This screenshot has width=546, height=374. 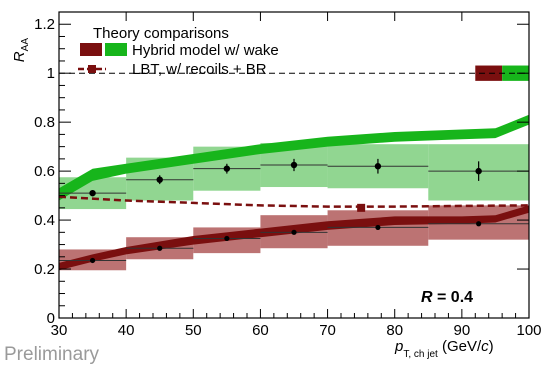 What do you see at coordinates (44, 171) in the screenshot?
I see `y-tick-label-3: 0.6` at bounding box center [44, 171].